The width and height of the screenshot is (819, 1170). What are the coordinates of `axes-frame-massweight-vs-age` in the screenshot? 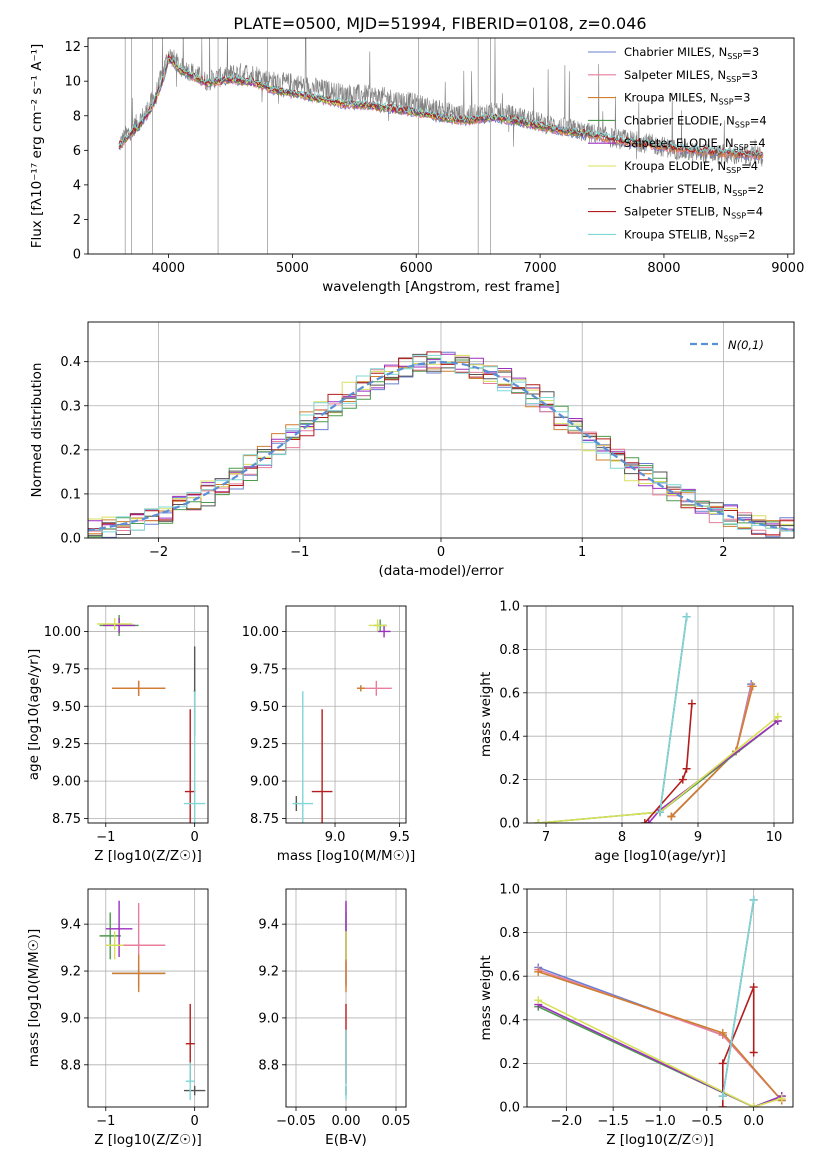 It's located at (660, 714).